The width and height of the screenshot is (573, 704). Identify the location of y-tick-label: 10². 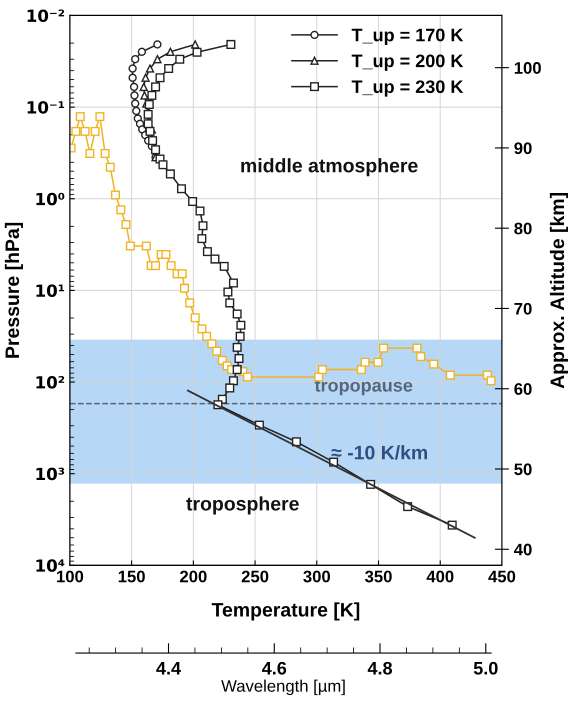
(50, 382).